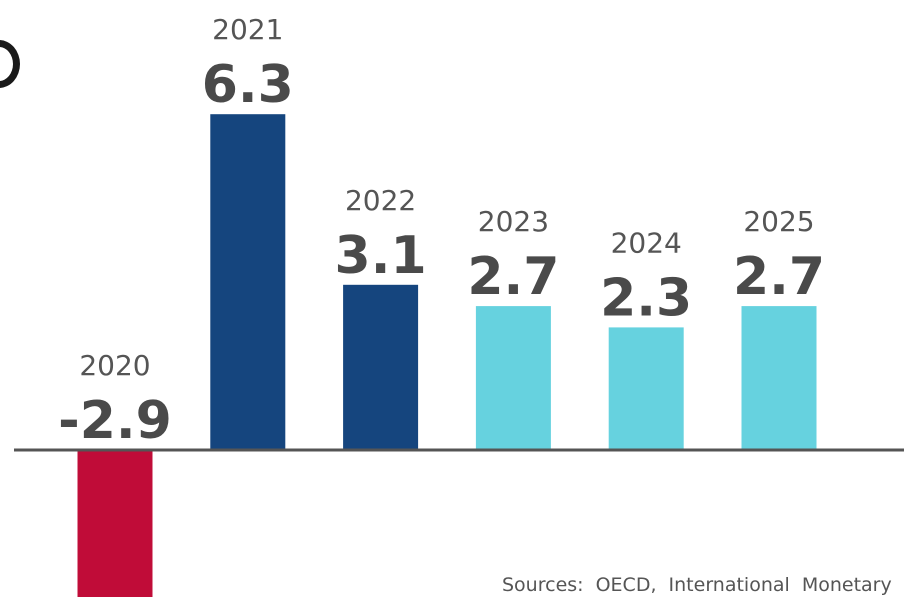 The width and height of the screenshot is (904, 597). Describe the element at coordinates (646, 242) in the screenshot. I see `year-label-2024: 2024` at that location.